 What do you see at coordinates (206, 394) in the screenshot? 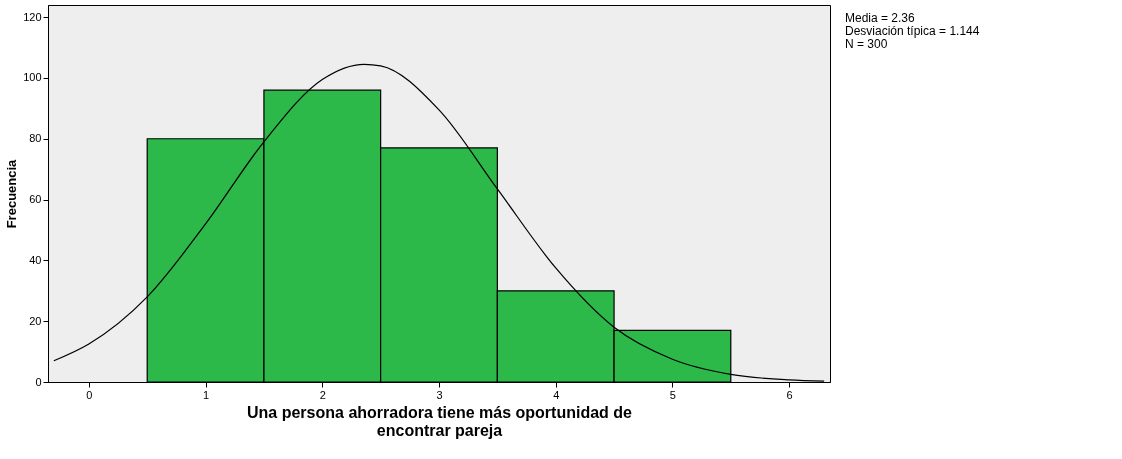
I see `x-tick-label: 1` at bounding box center [206, 394].